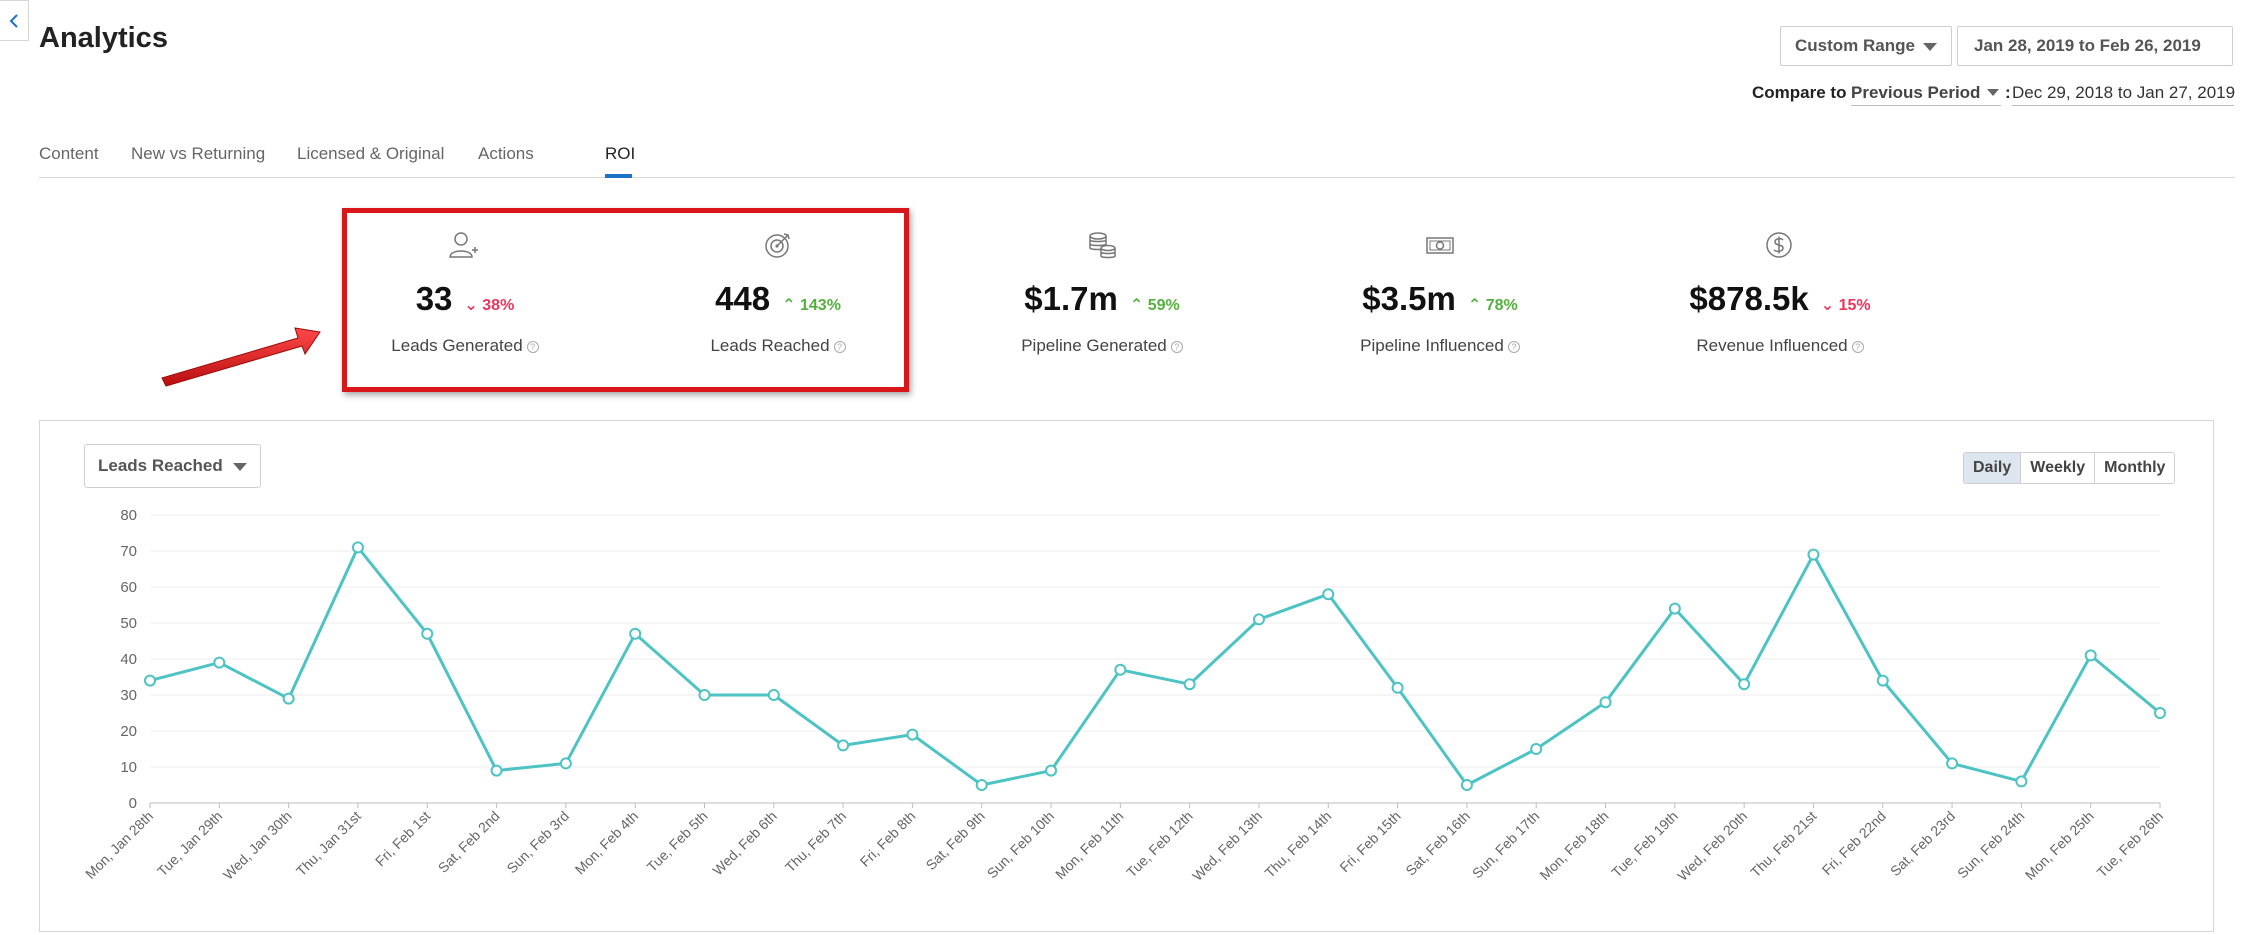 The image size is (2242, 935). What do you see at coordinates (1855, 45) in the screenshot?
I see `range-type-value: Custom Range` at bounding box center [1855, 45].